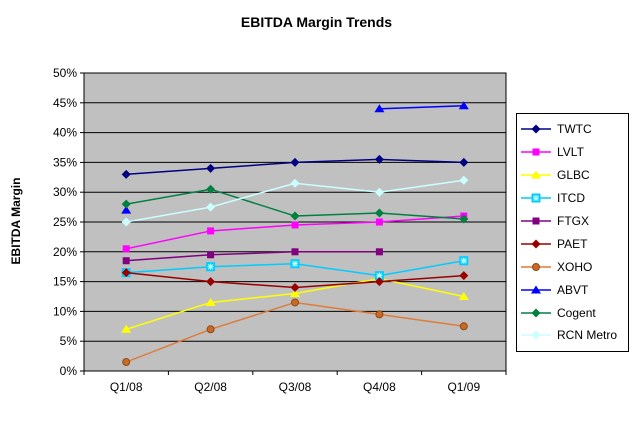 This screenshot has width=633, height=421. Describe the element at coordinates (210, 387) in the screenshot. I see `x-tick-label: Q2/08` at that location.